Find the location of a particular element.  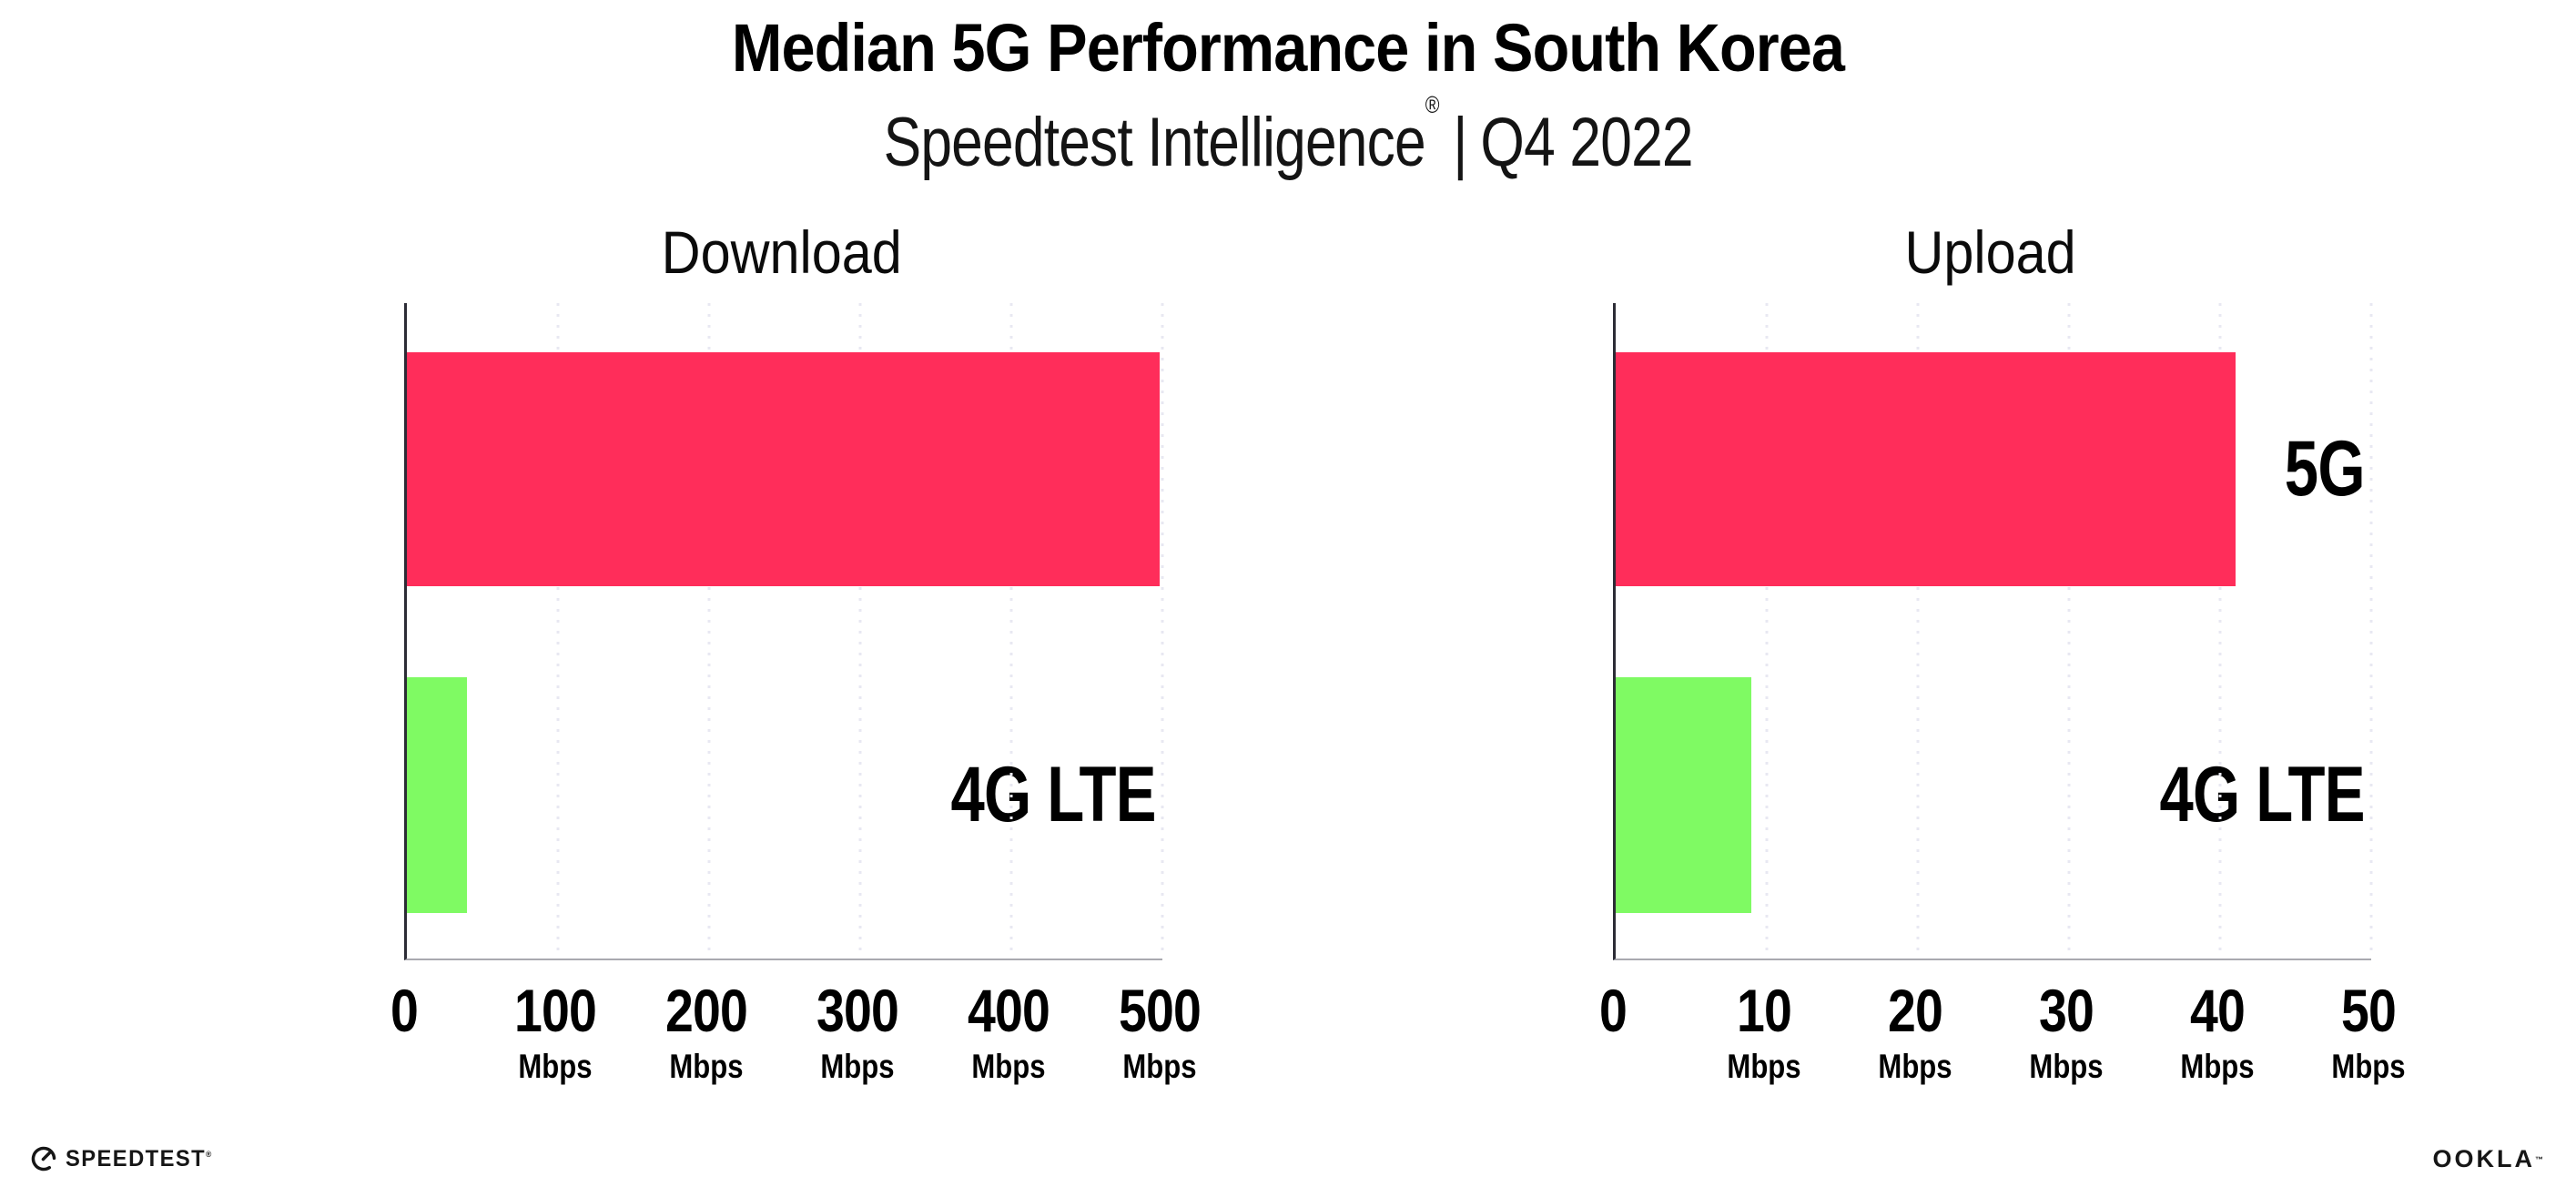

x-tick-50: 50 Mbps is located at coordinates (2368, 1031).